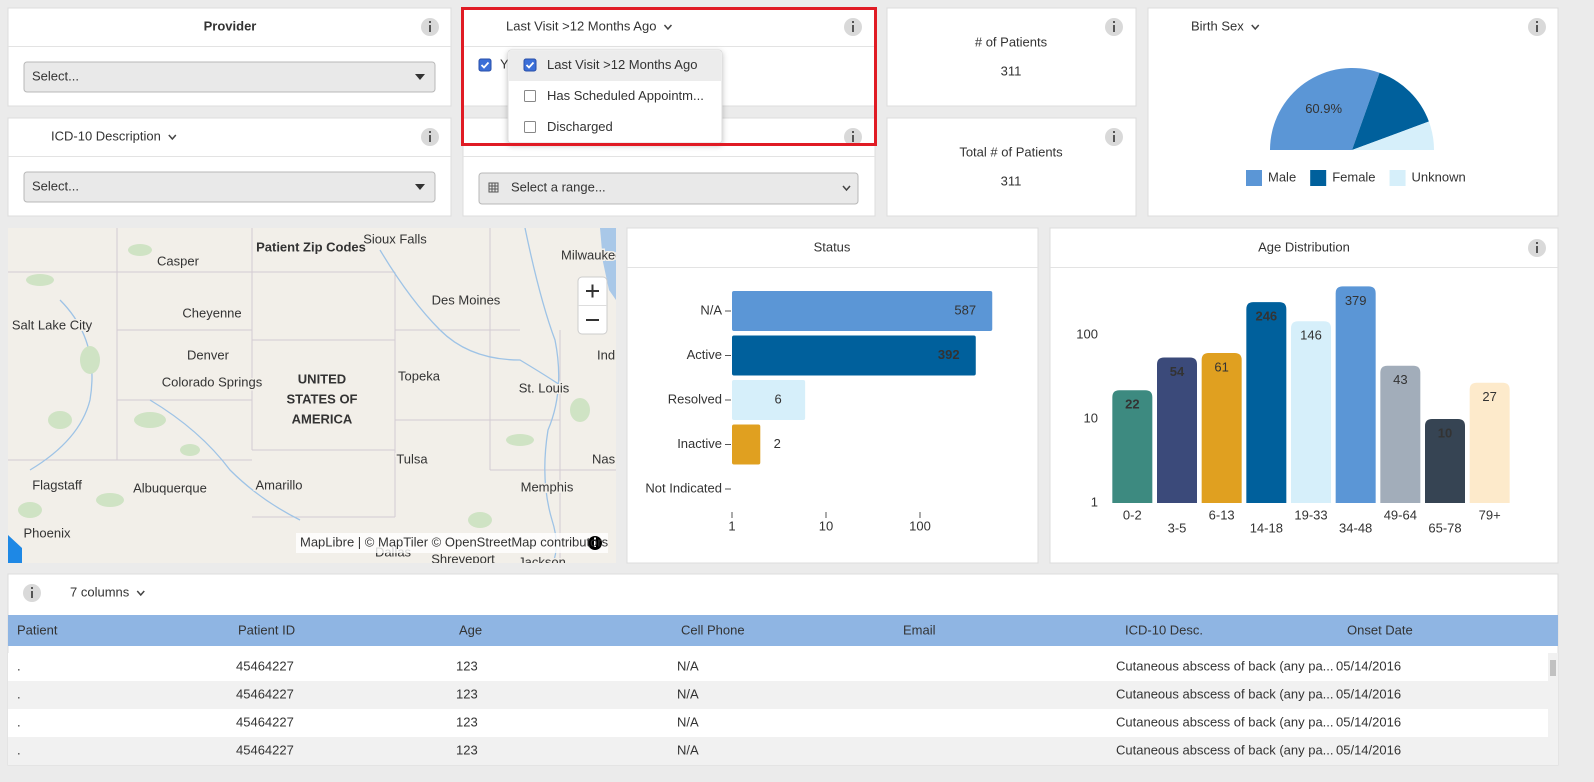 The width and height of the screenshot is (1594, 782). I want to click on column-header: Patient ID, so click(266, 629).